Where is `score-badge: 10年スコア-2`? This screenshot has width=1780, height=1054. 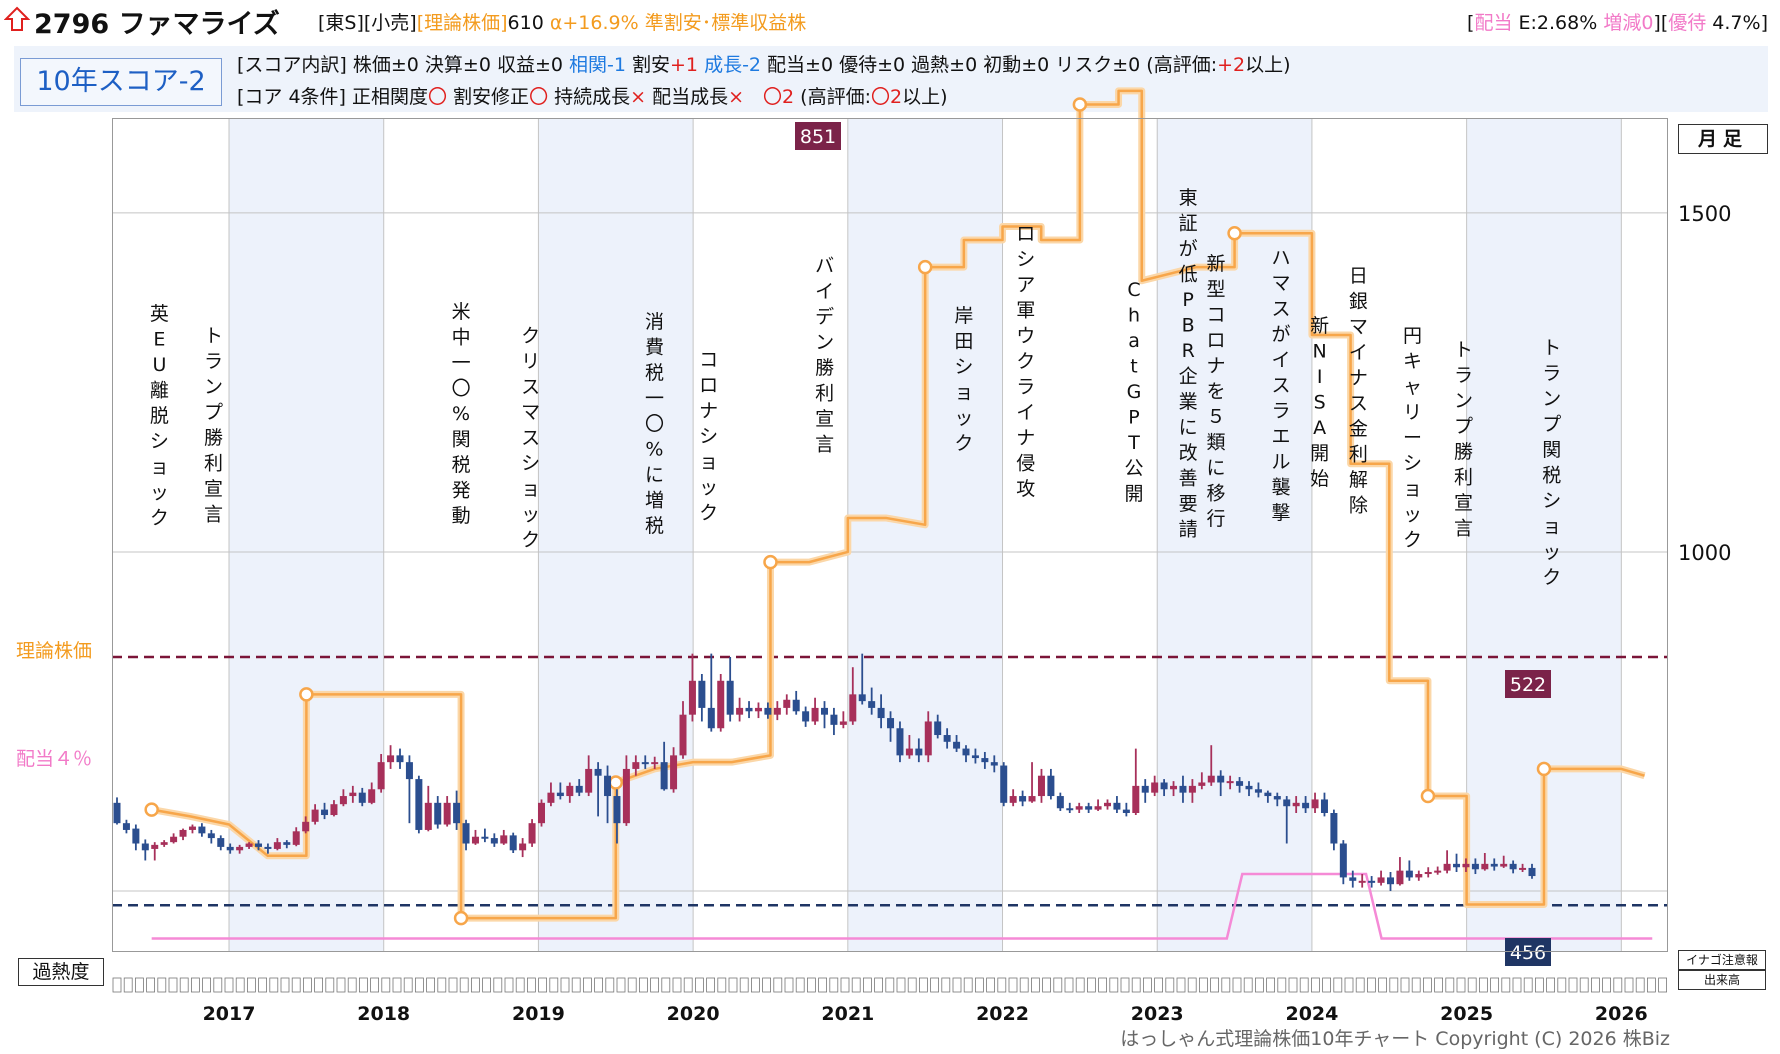
score-badge: 10年スコア-2 is located at coordinates (121, 82).